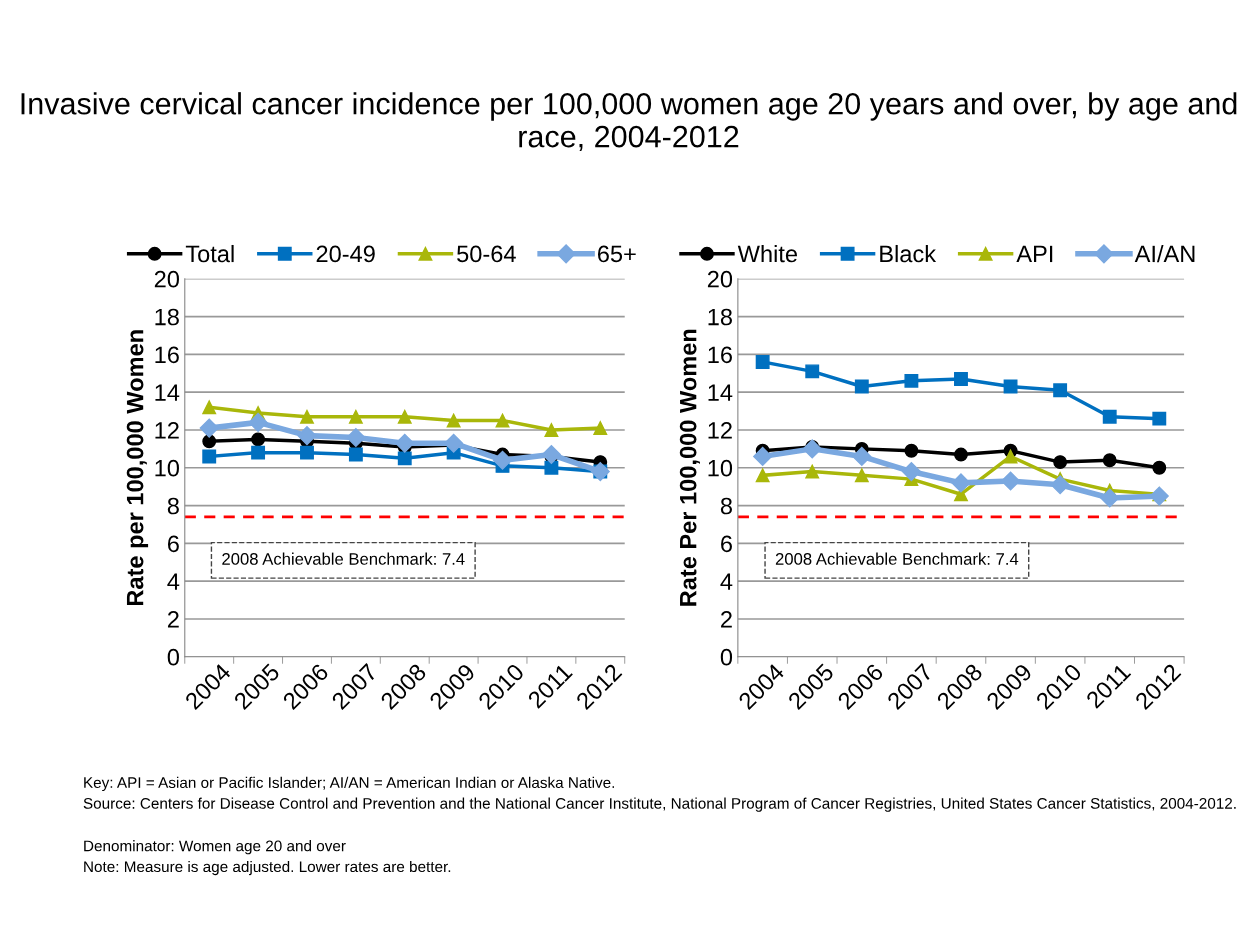 The width and height of the screenshot is (1257, 945). I want to click on text: Note: Measure is age adjusted. Lower rates are better., so click(267, 868).